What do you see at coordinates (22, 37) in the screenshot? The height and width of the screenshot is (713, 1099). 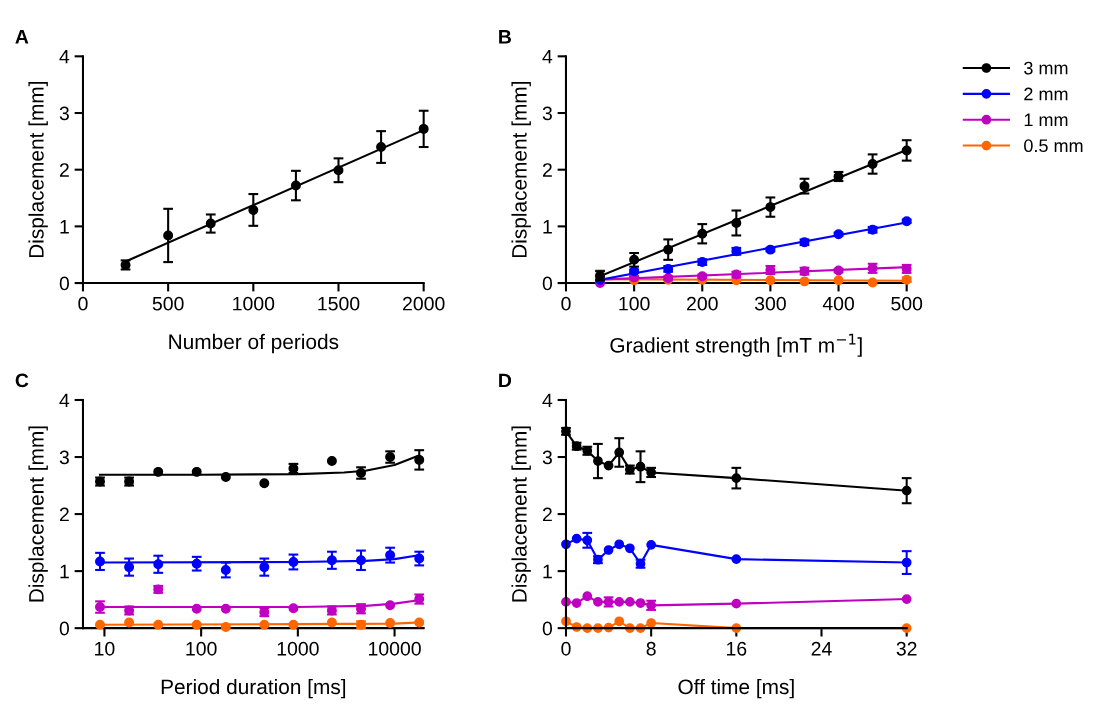 I see `chart-title: A` at bounding box center [22, 37].